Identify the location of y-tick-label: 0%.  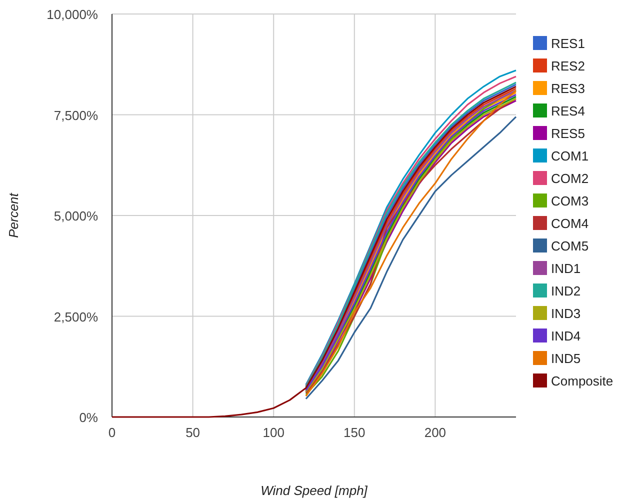
(88, 417).